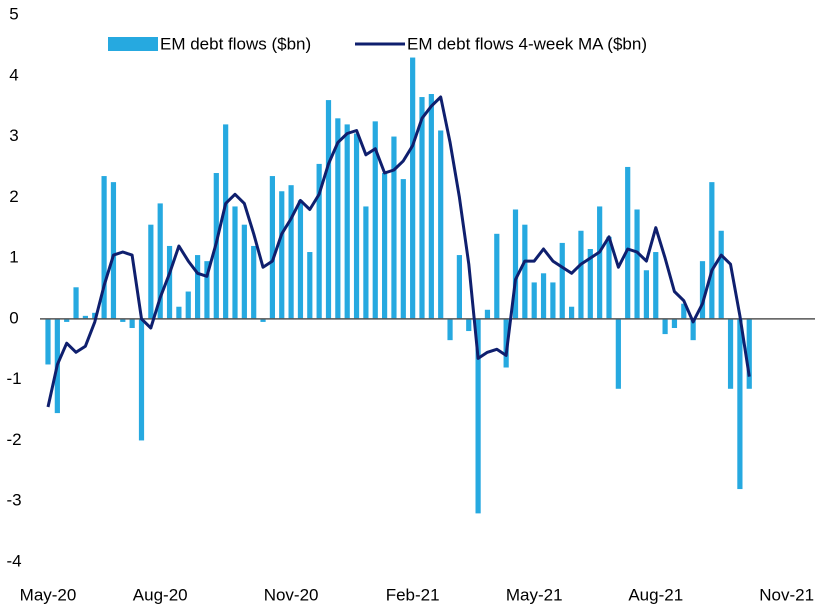 This screenshot has height=610, width=817. What do you see at coordinates (527, 43) in the screenshot?
I see `legend-label: EM debt flows 4-week MA ($bn)` at bounding box center [527, 43].